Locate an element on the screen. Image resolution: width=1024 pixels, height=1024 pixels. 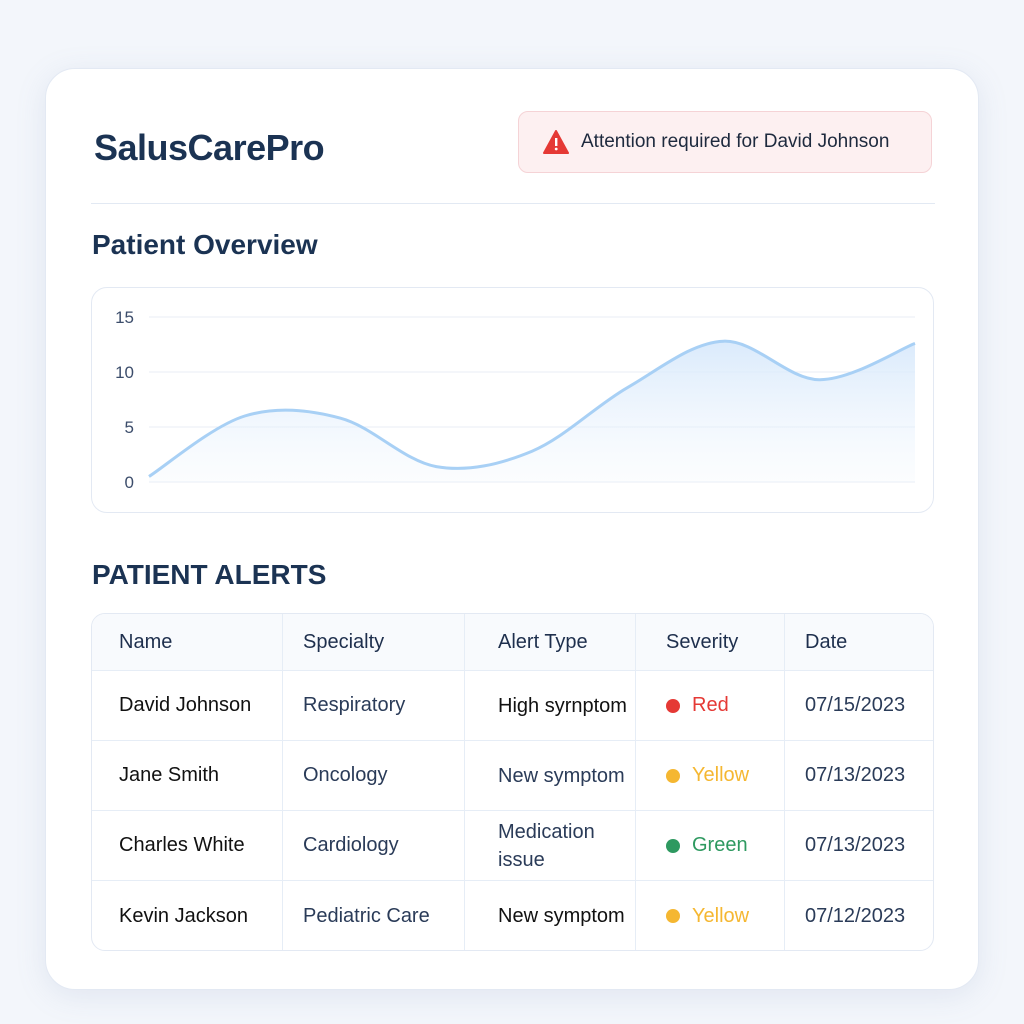
app-title: SalusCarePro is located at coordinates (209, 147).